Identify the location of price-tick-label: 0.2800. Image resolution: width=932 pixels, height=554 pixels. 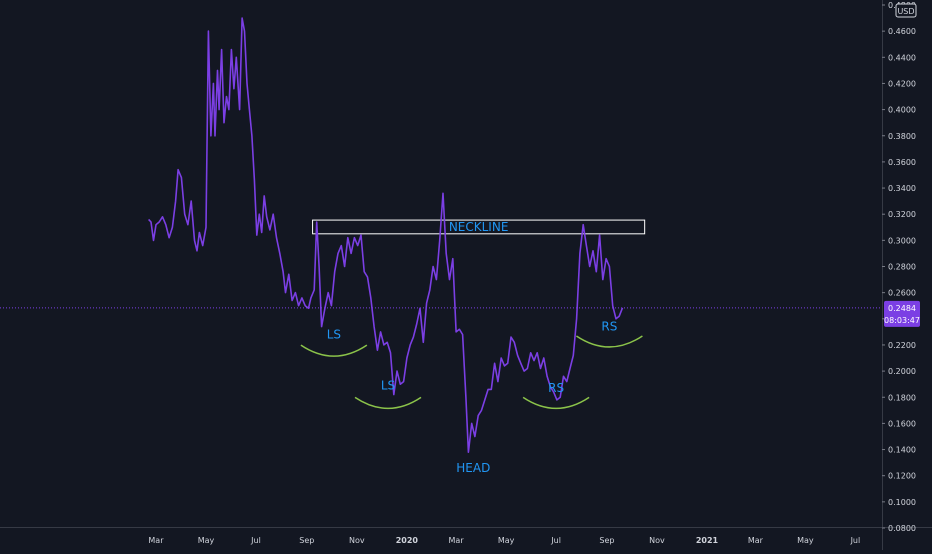
(902, 267).